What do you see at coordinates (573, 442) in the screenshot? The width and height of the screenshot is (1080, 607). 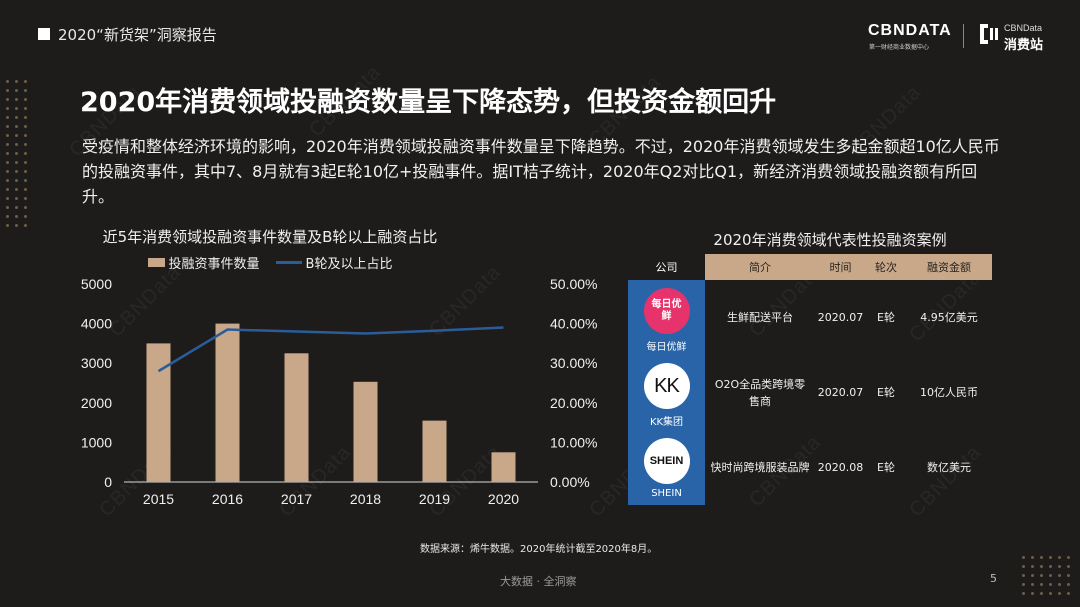 I see `y-right-tick-label: 10.00%` at bounding box center [573, 442].